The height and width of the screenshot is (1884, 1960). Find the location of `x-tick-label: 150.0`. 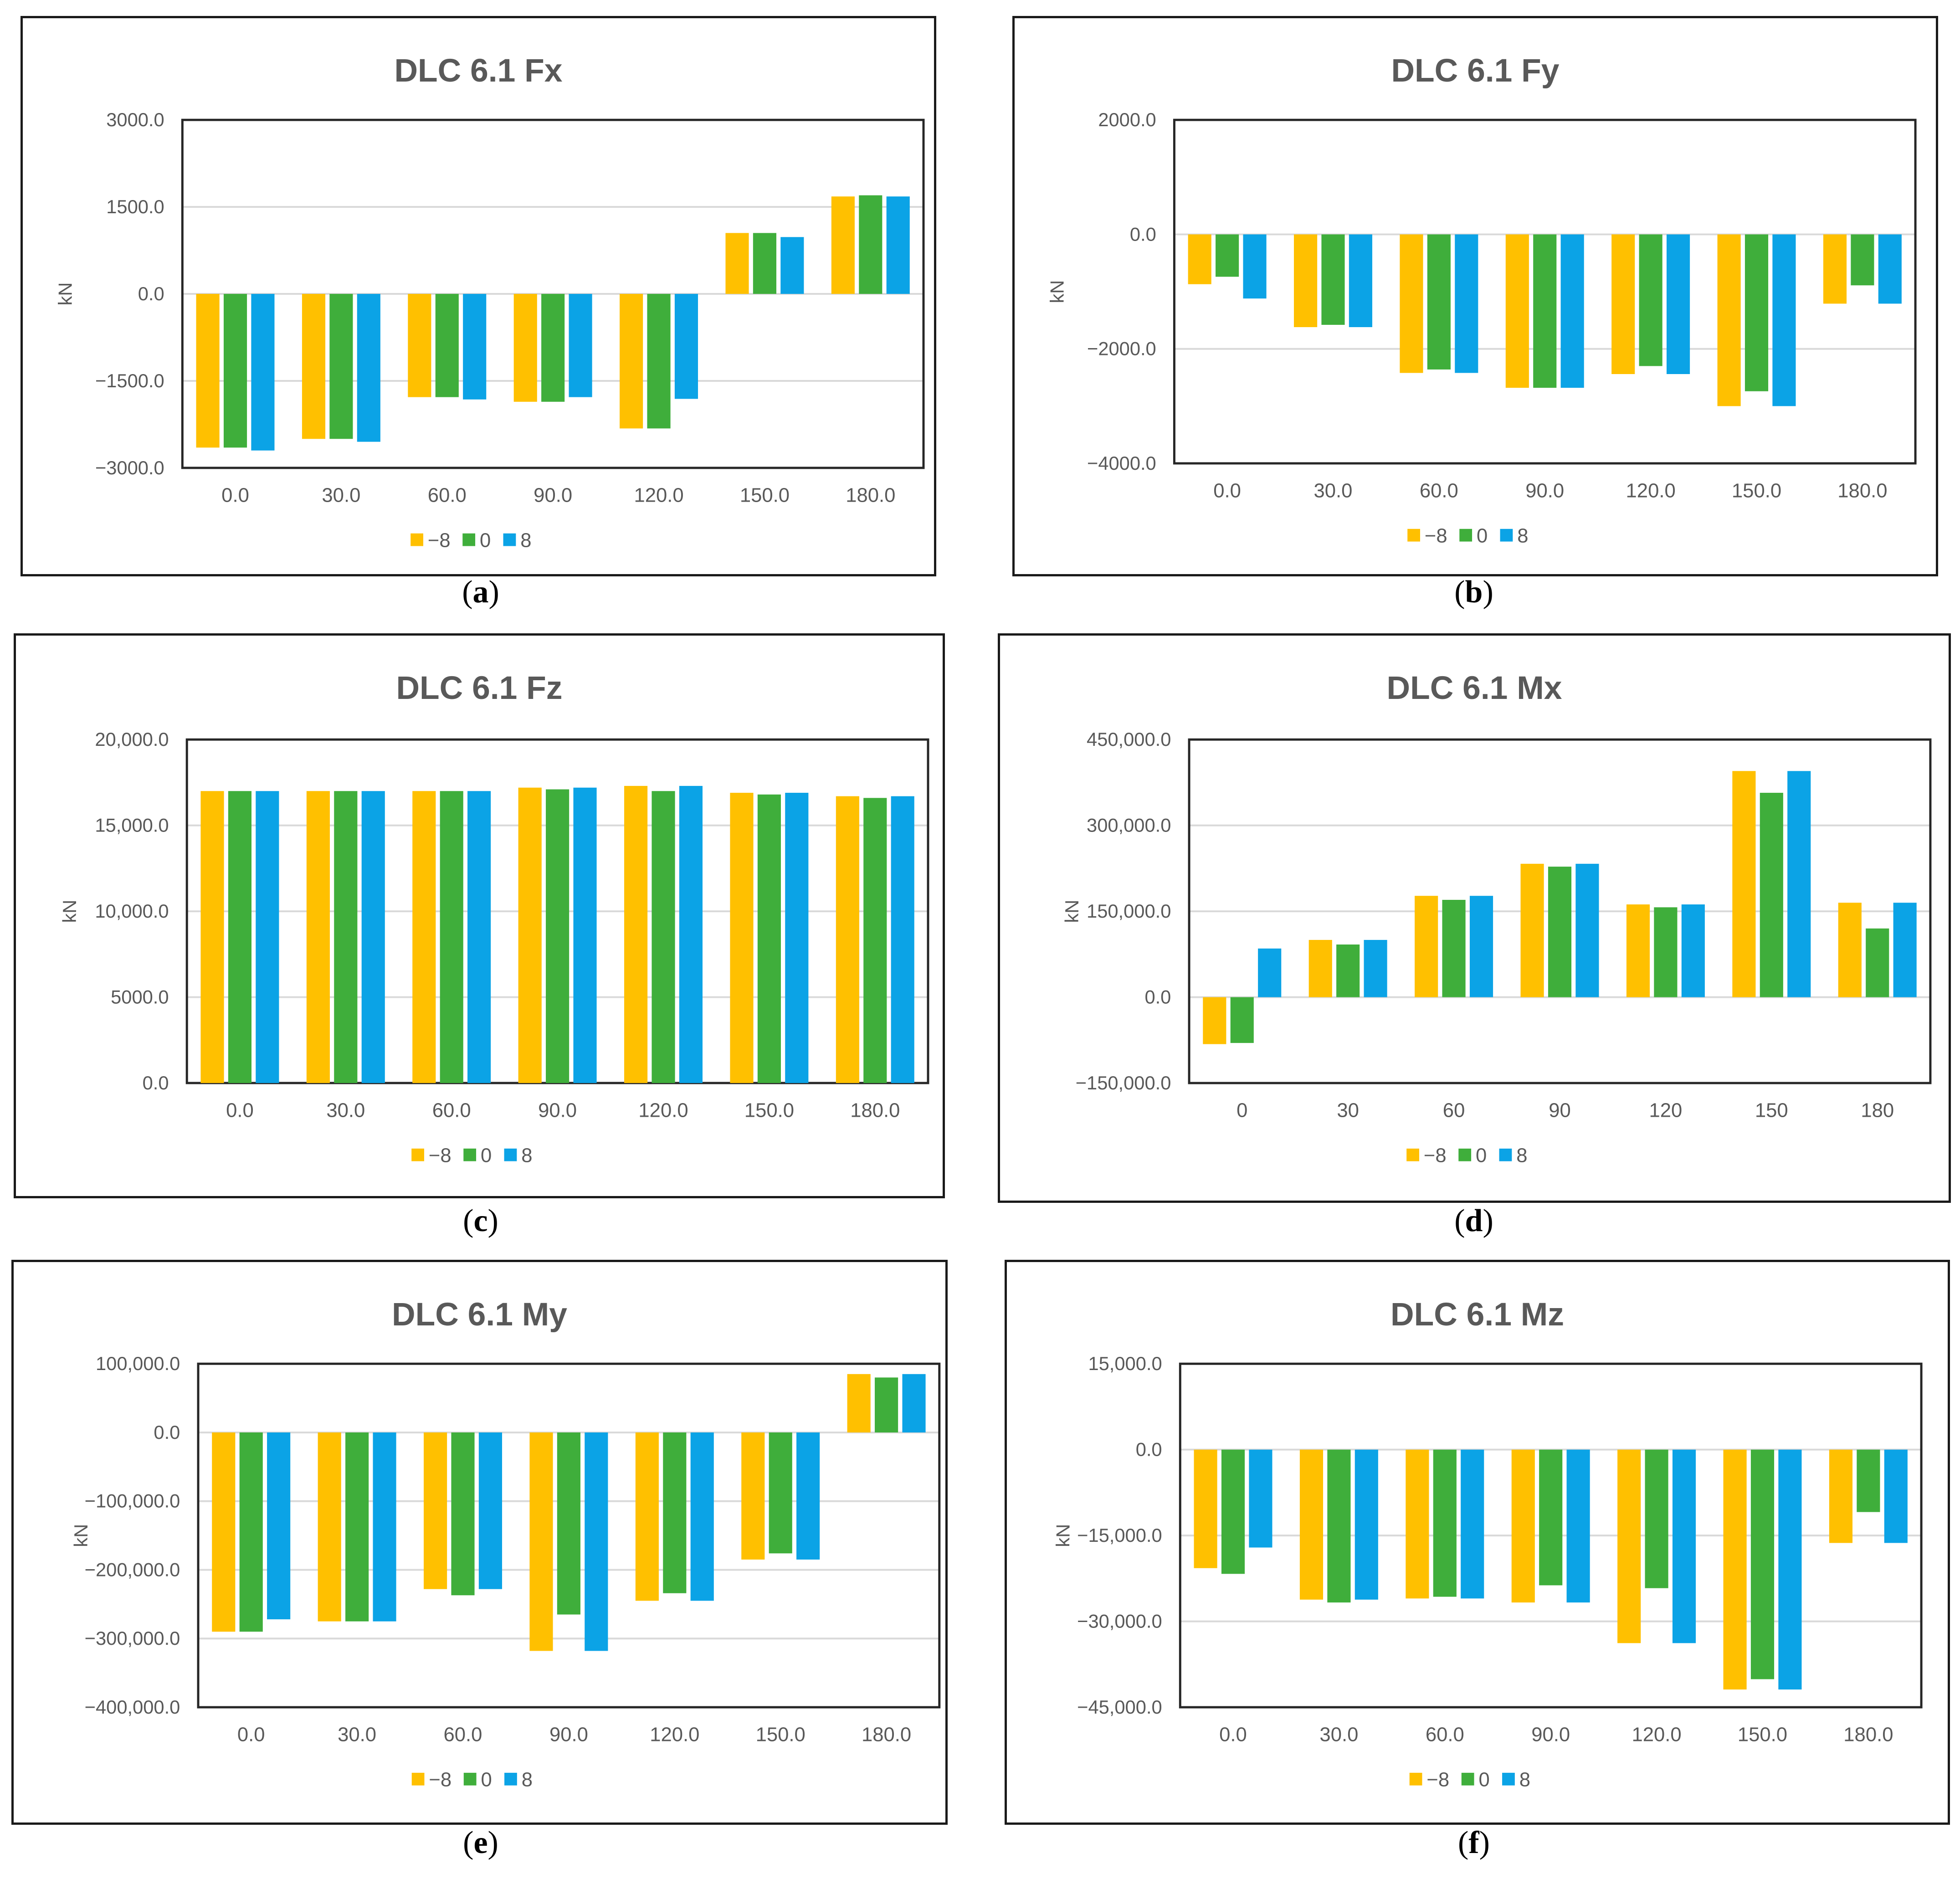

x-tick-label: 150.0 is located at coordinates (765, 495).